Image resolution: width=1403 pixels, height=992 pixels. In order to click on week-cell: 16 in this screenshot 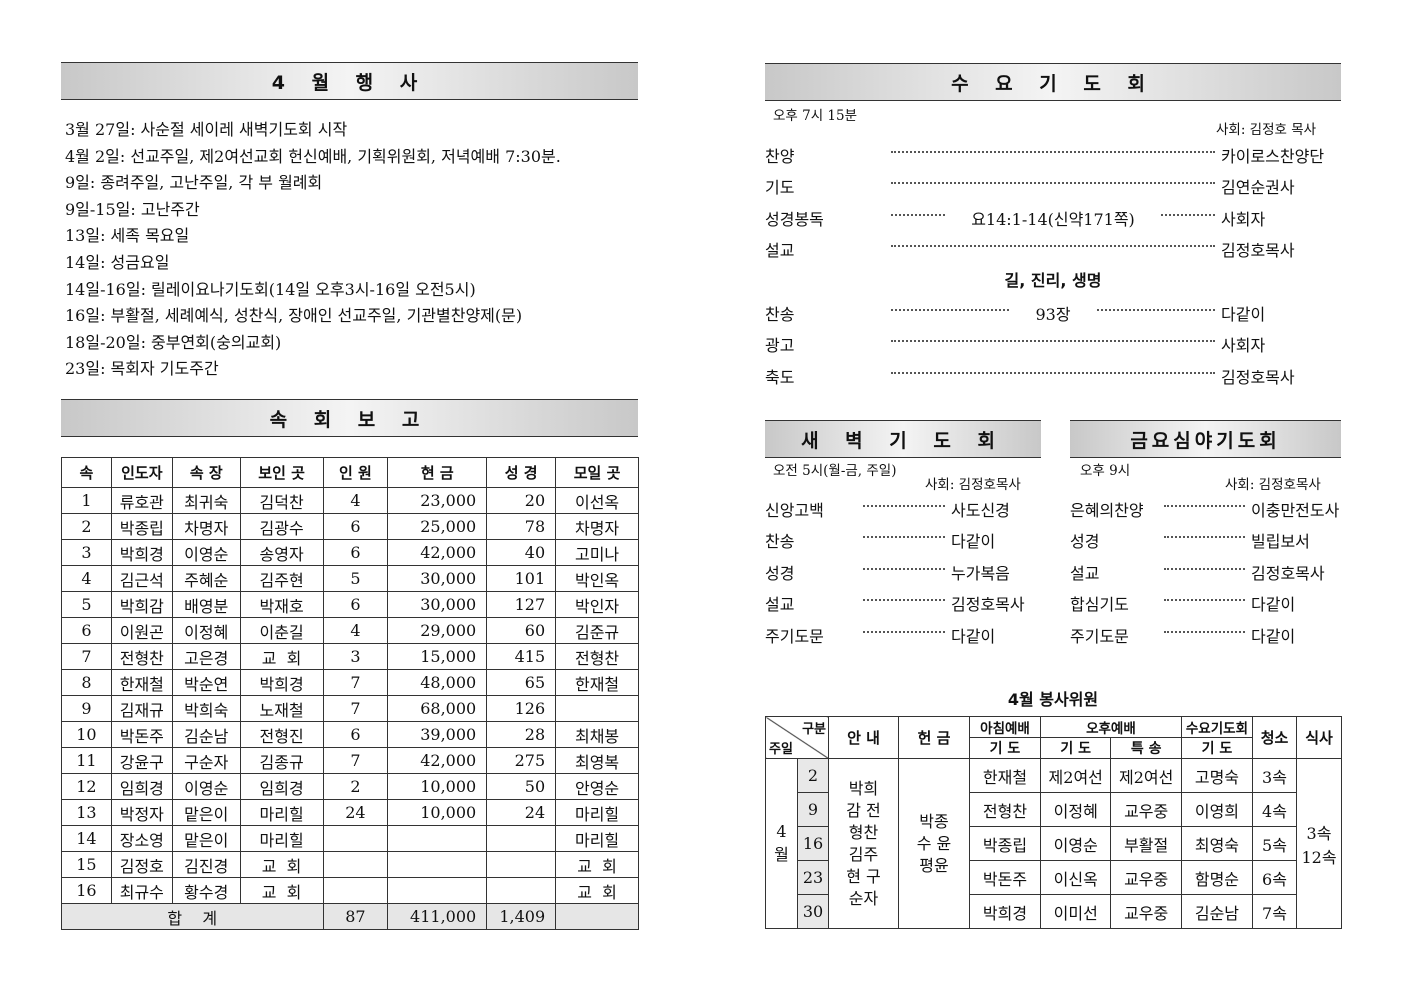, I will do `click(813, 843)`.